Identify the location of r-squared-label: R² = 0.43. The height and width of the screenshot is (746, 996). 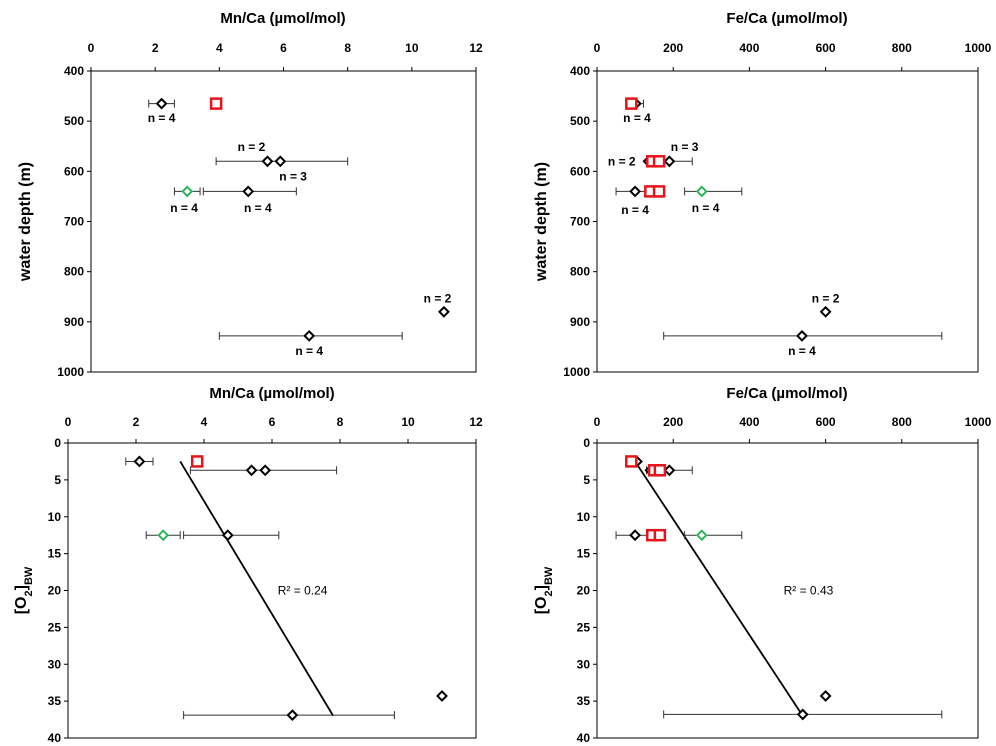
(809, 591).